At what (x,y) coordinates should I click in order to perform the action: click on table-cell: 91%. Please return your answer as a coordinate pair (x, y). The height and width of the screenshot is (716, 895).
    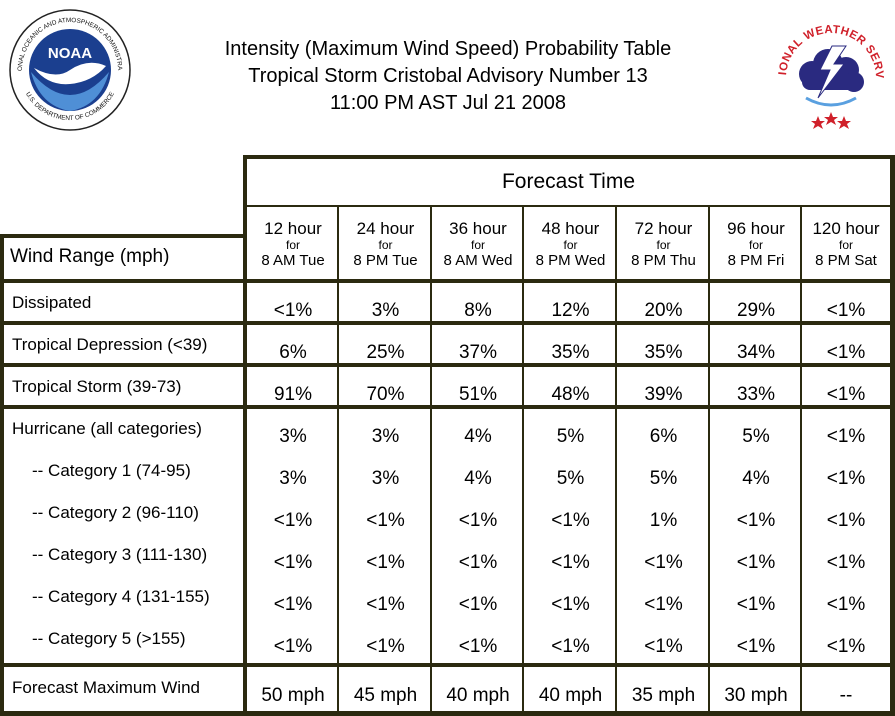
    Looking at the image, I should click on (293, 394).